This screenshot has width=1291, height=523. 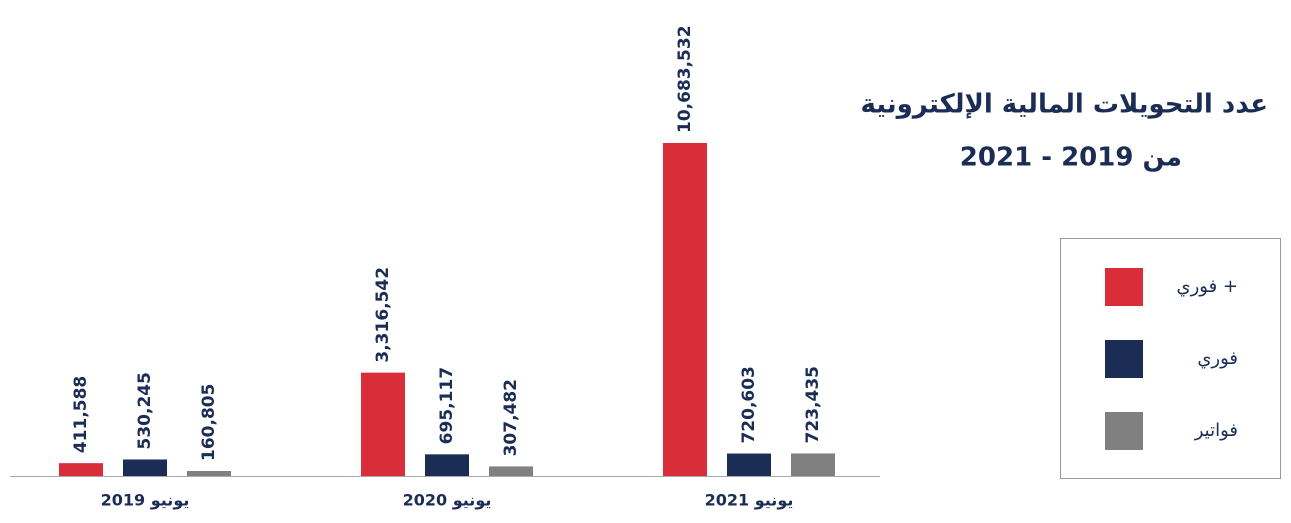 What do you see at coordinates (1170, 358) in the screenshot?
I see `legend-box` at bounding box center [1170, 358].